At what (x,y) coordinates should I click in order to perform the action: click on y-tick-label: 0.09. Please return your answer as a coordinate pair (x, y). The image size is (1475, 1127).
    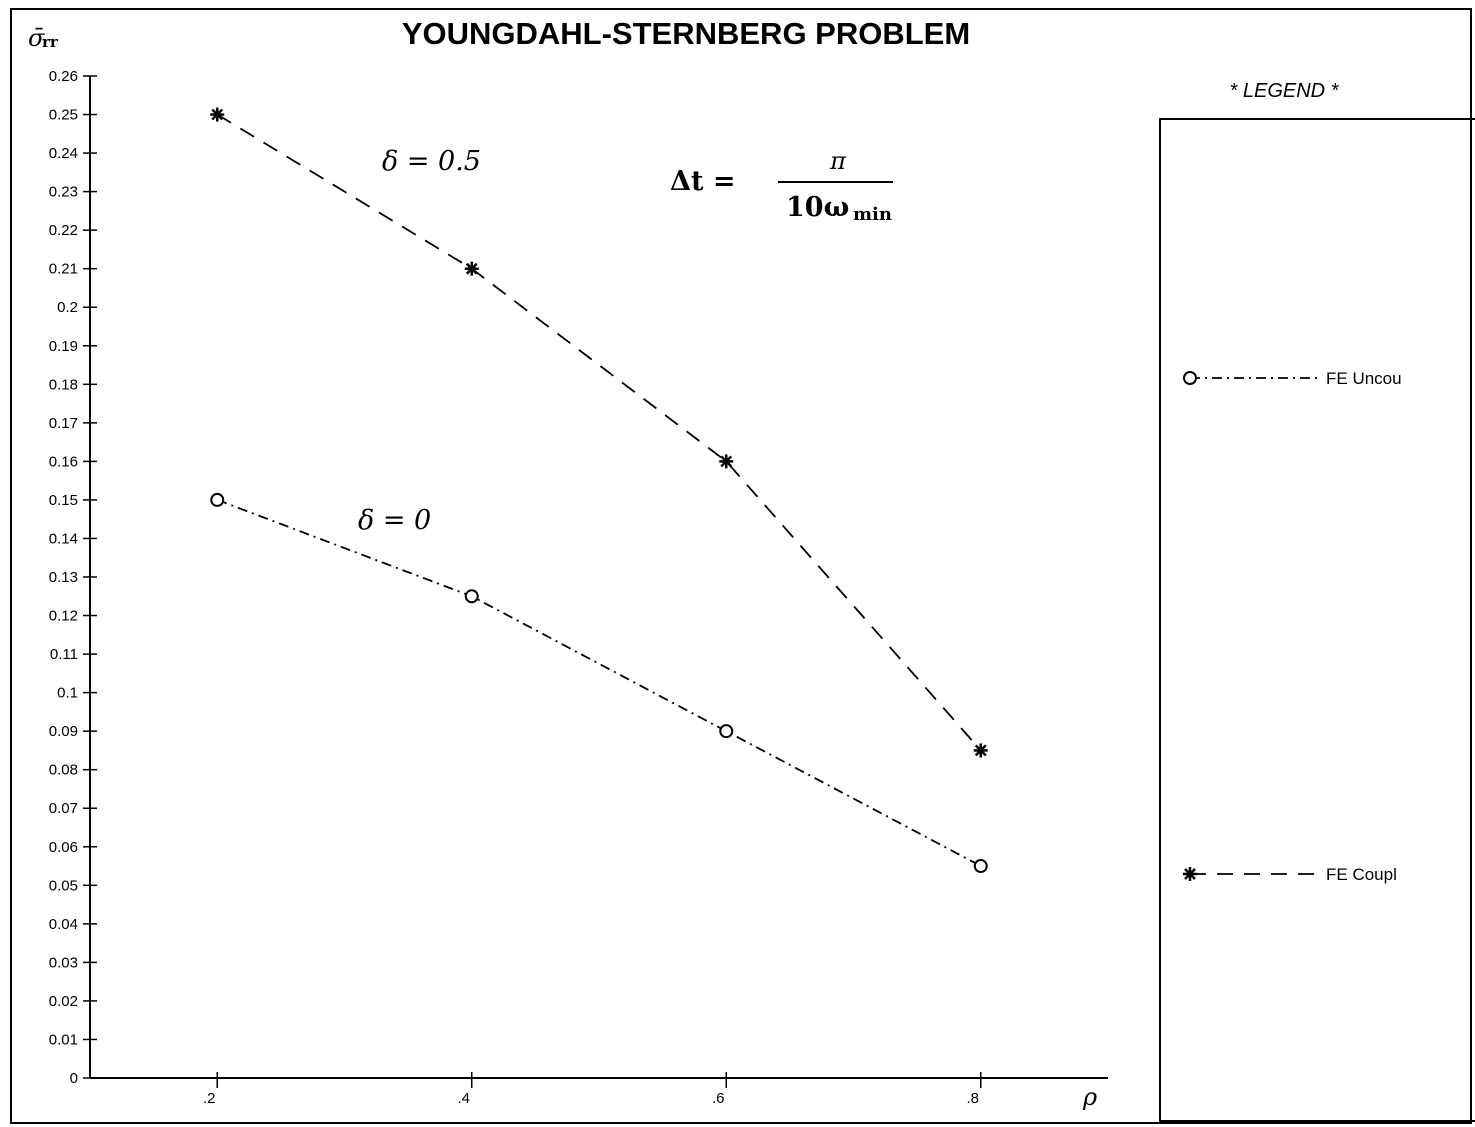
    Looking at the image, I should click on (63, 731).